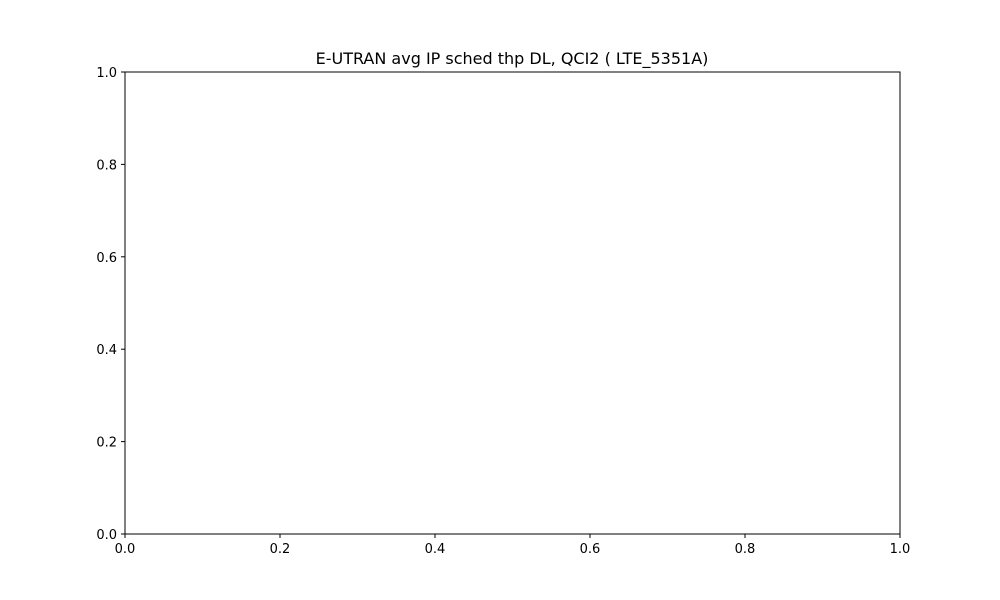 This screenshot has height=600, width=1000. What do you see at coordinates (435, 549) in the screenshot?
I see `x-tick-label: 0.4` at bounding box center [435, 549].